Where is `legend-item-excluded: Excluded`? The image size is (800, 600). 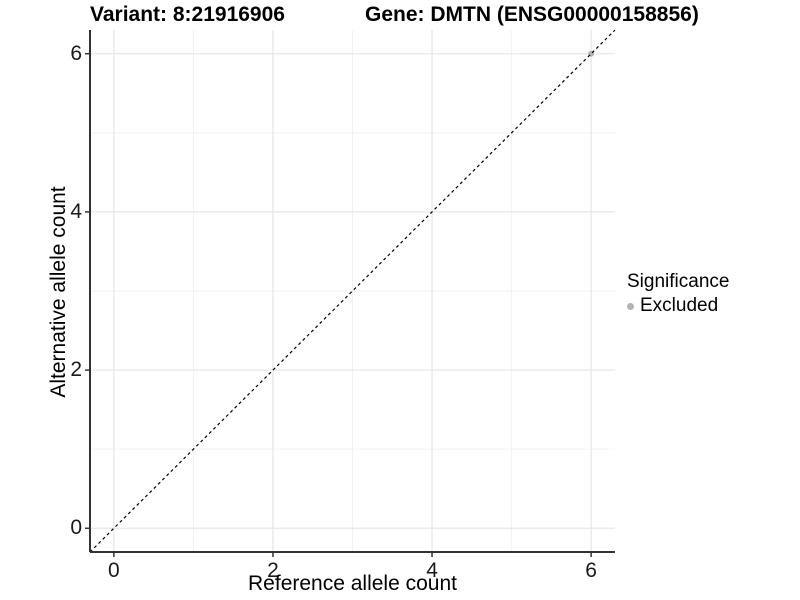
legend-item-excluded: Excluded is located at coordinates (678, 306).